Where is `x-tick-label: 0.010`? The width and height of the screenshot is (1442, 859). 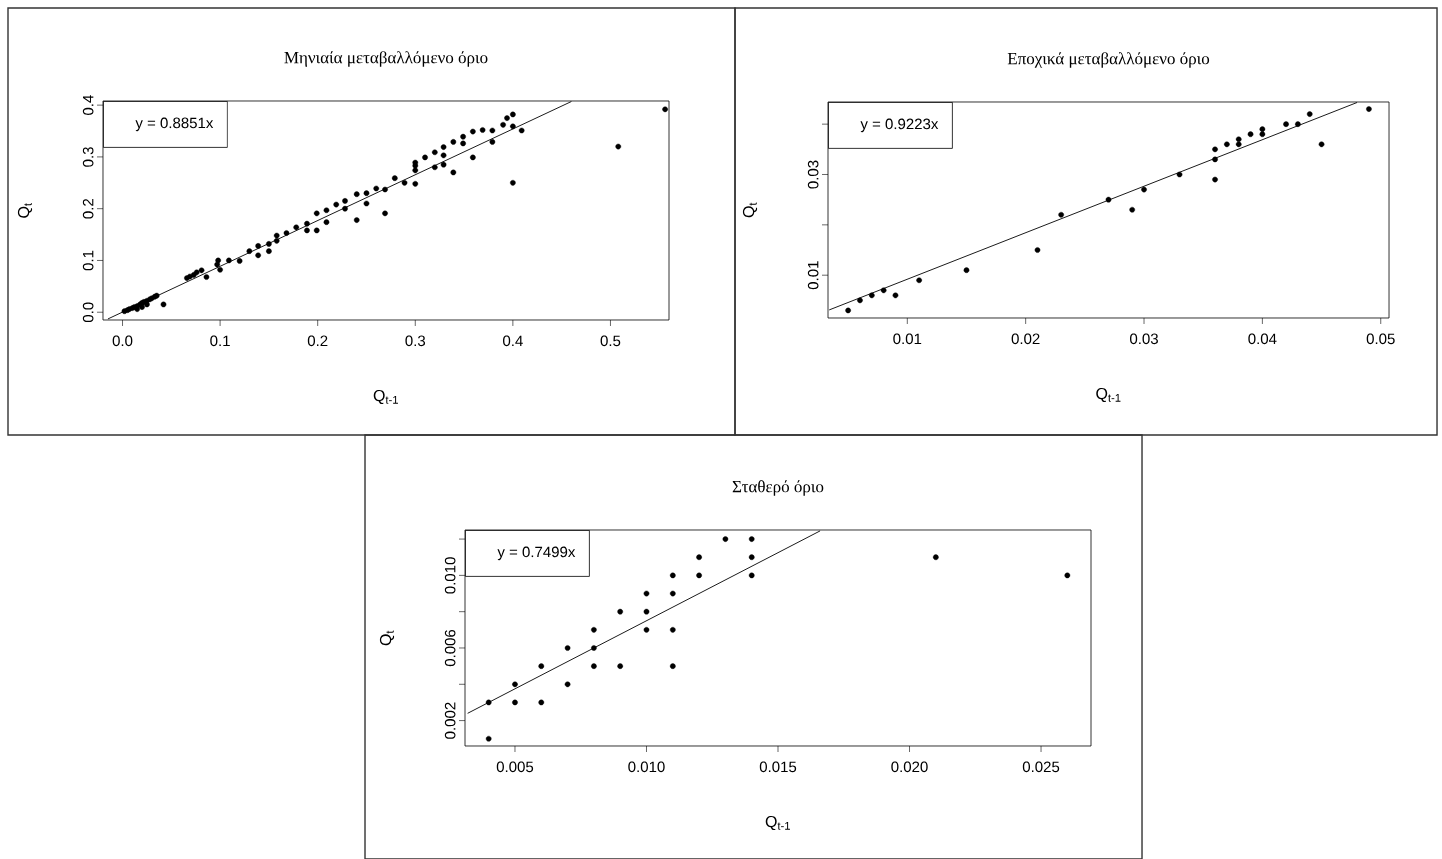
x-tick-label: 0.010 is located at coordinates (646, 767).